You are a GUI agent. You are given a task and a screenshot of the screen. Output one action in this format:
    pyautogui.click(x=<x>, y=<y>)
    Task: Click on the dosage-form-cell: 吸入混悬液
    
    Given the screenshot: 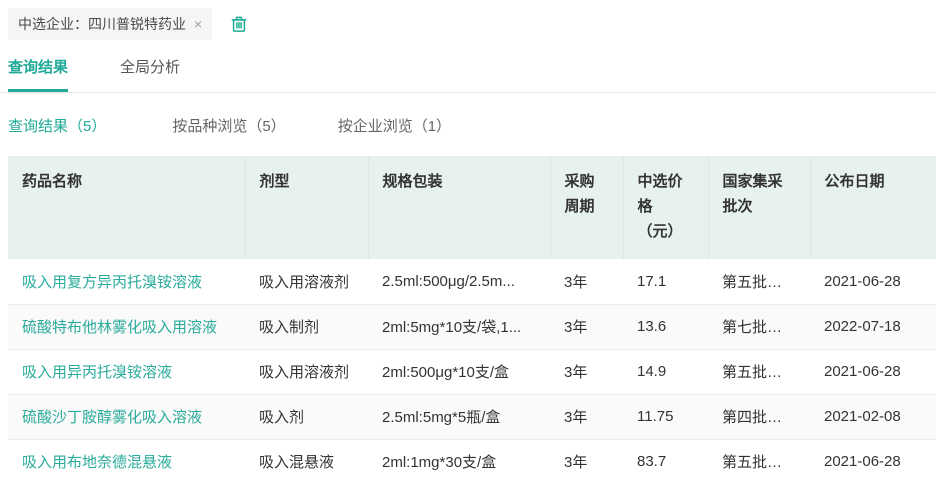 What is the action you would take?
    pyautogui.click(x=306, y=459)
    